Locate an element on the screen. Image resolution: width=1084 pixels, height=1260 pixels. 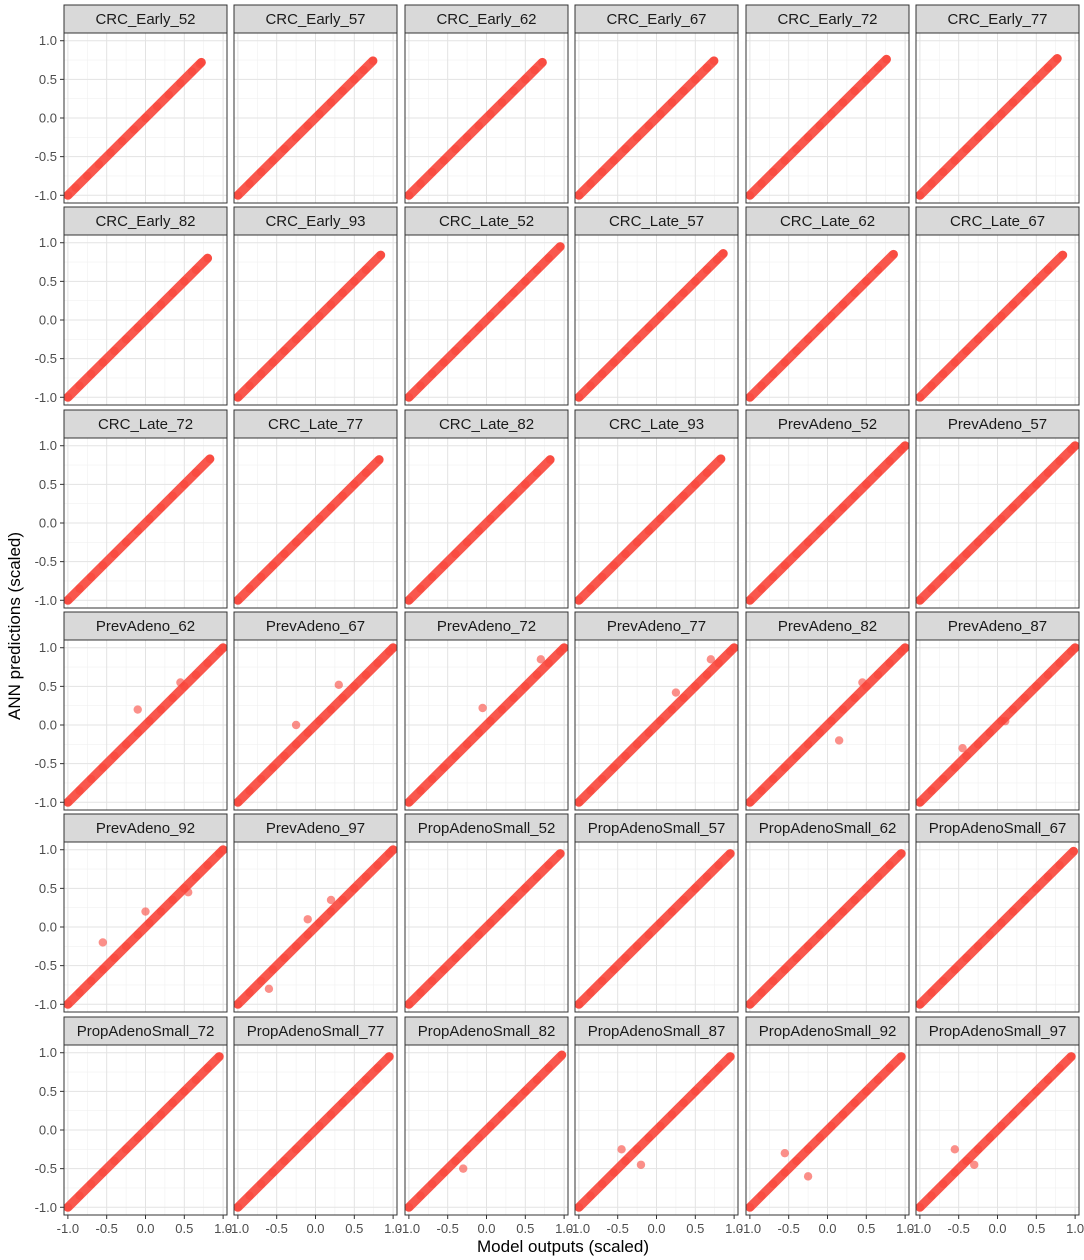
y-tick-label: 0.5 is located at coordinates (48, 79).